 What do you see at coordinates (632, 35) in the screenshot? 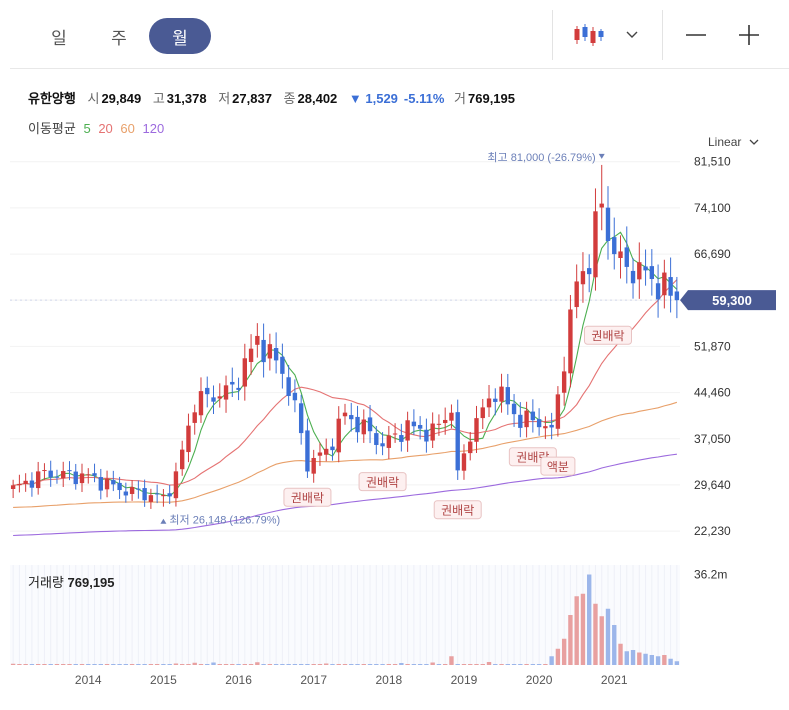
I see `chart-type-dropdown` at bounding box center [632, 35].